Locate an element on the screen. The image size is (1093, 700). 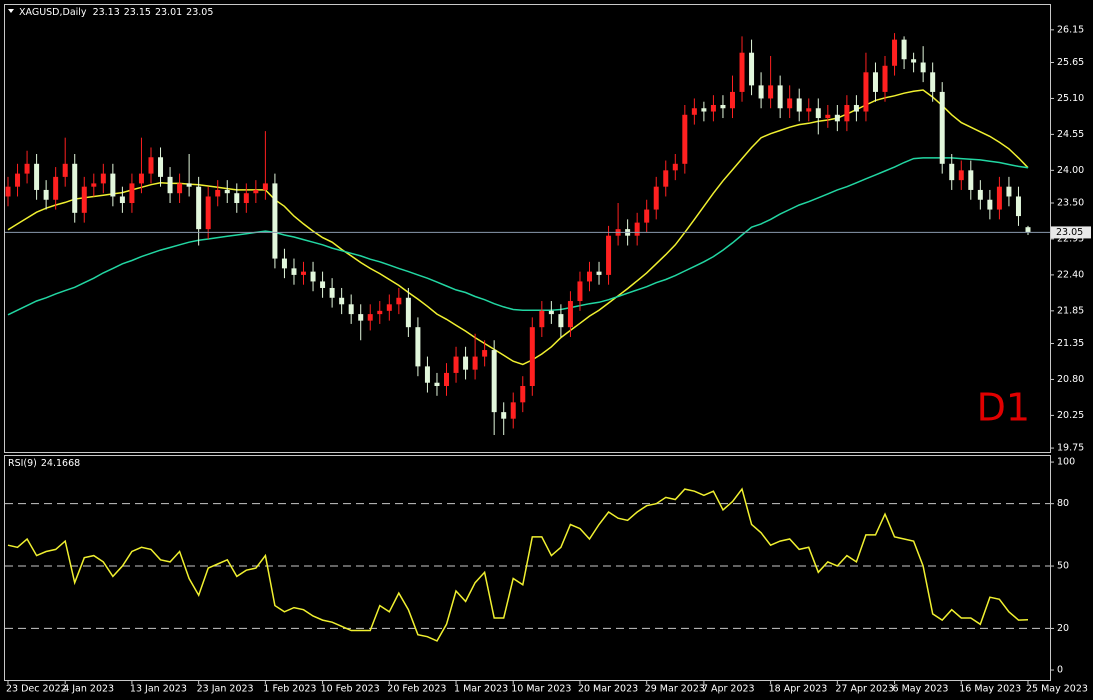
indicator-value: 24.1668 is located at coordinates (60, 463).